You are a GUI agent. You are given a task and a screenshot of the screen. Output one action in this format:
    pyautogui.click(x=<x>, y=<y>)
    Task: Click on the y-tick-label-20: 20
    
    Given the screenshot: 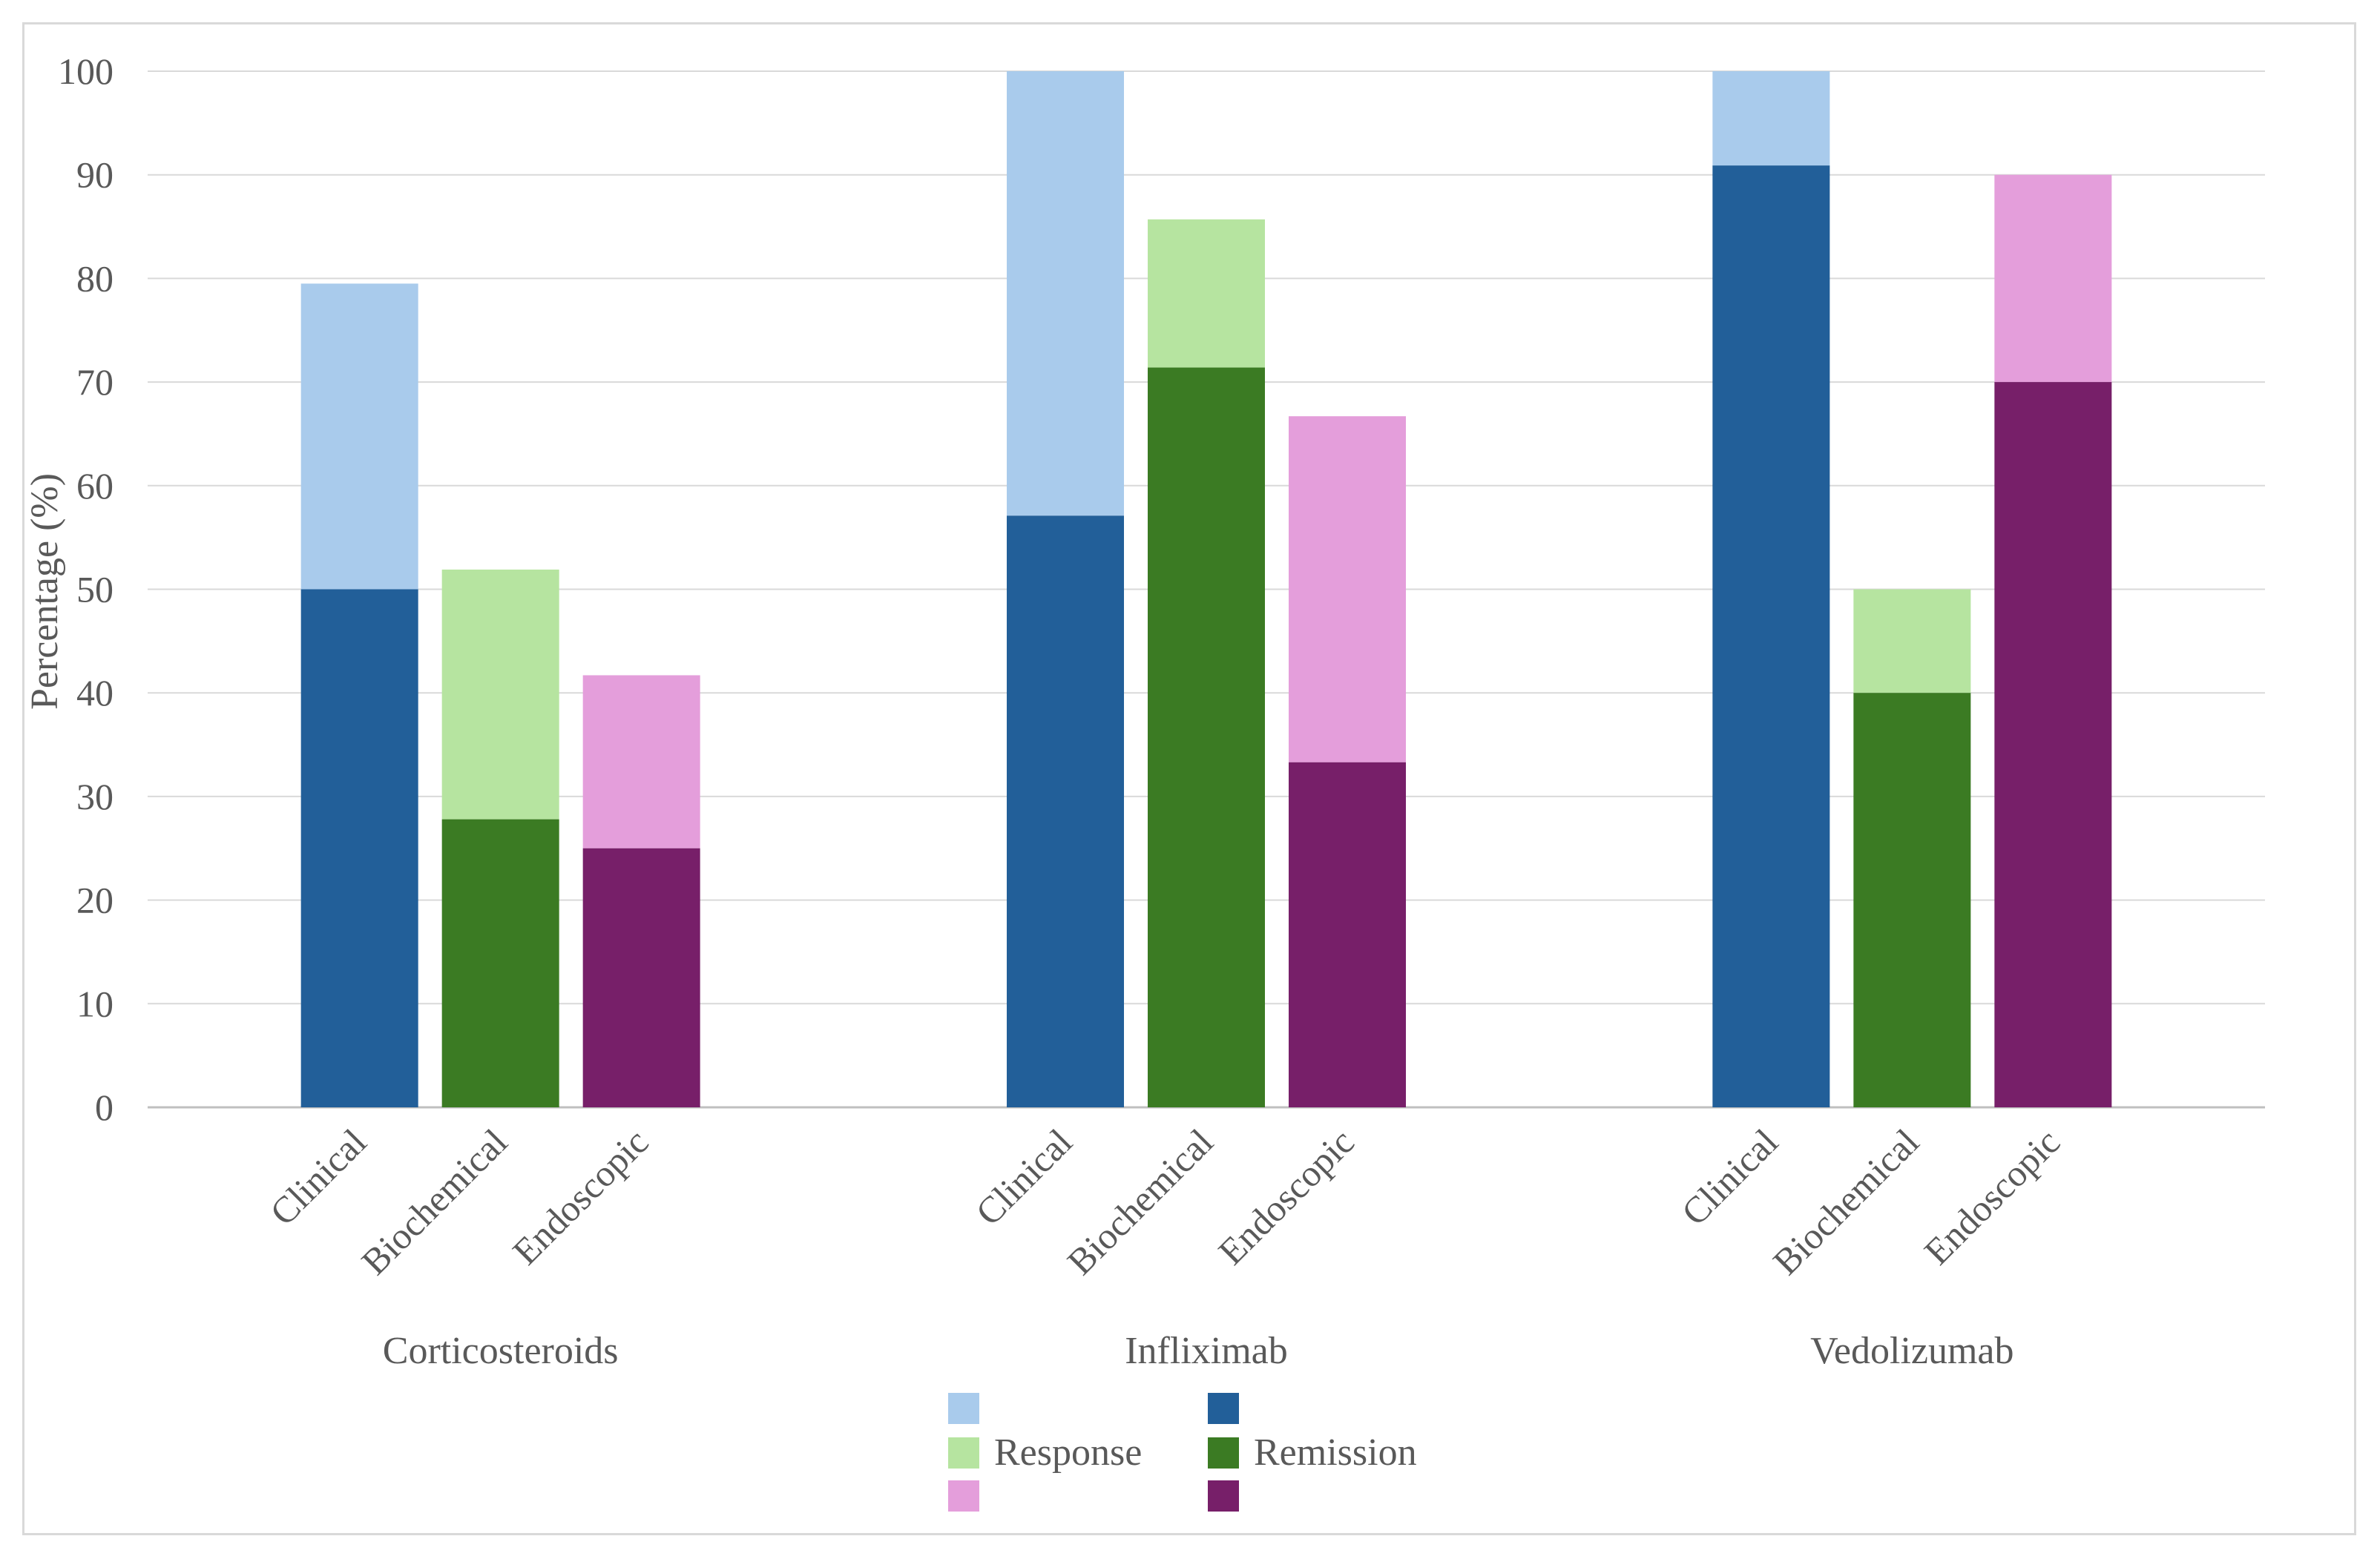 What is the action you would take?
    pyautogui.click(x=95, y=901)
    